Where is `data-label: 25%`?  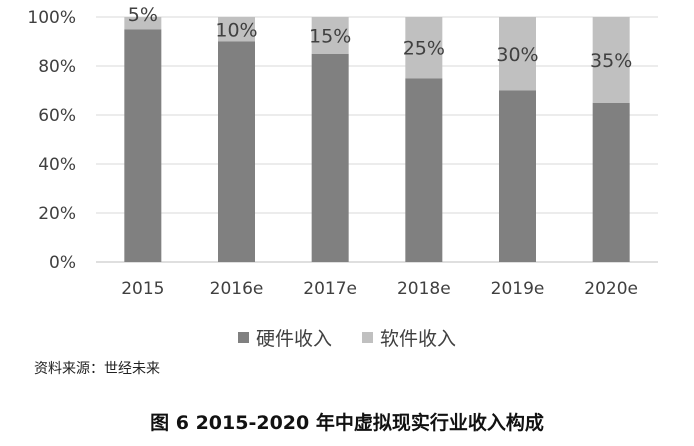 data-label: 25% is located at coordinates (424, 49).